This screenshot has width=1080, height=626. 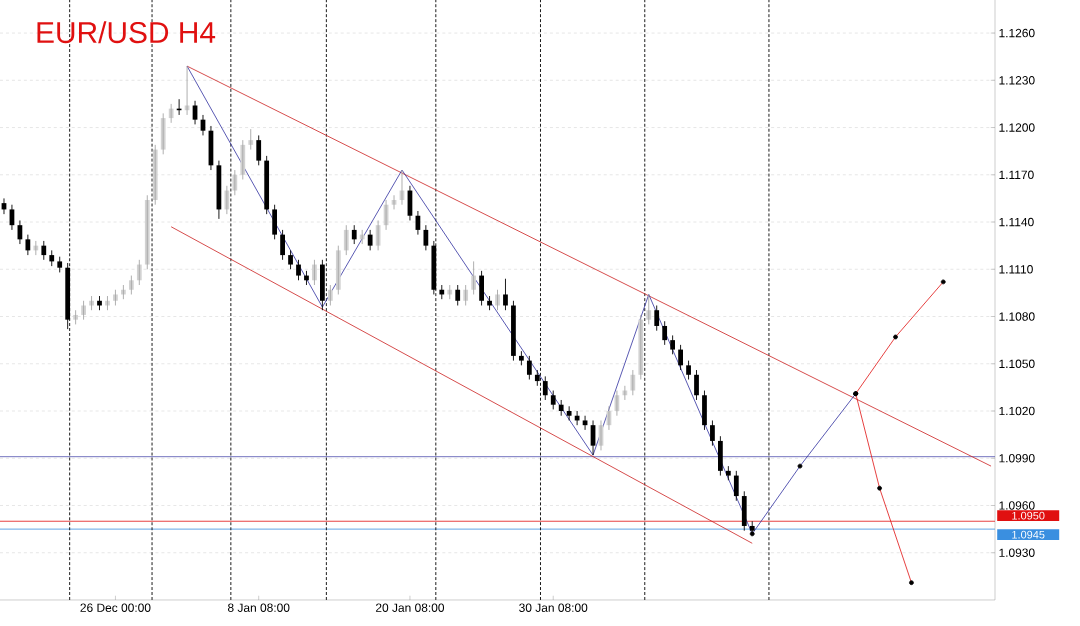 I want to click on y-tick-label: 1.0990, so click(x=1017, y=458).